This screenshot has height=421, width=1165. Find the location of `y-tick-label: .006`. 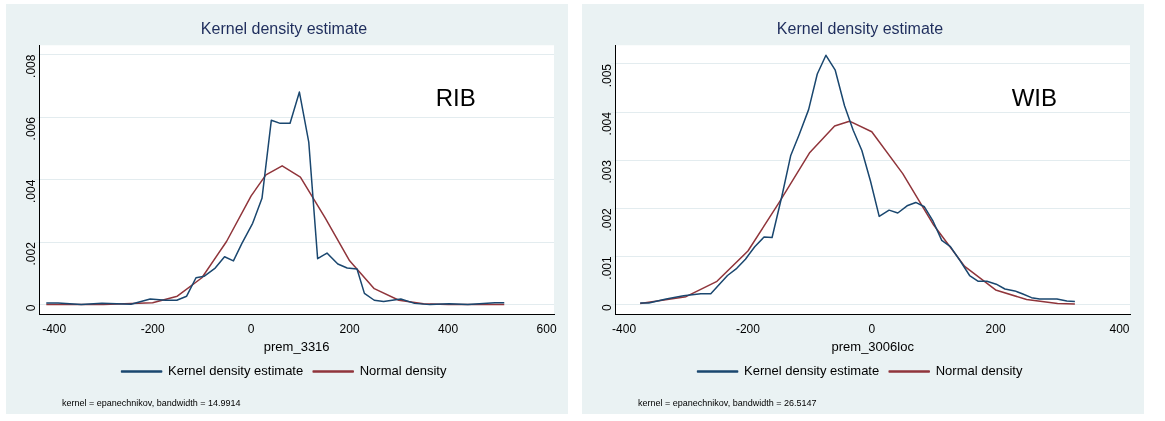

y-tick-label: .006 is located at coordinates (30, 128).